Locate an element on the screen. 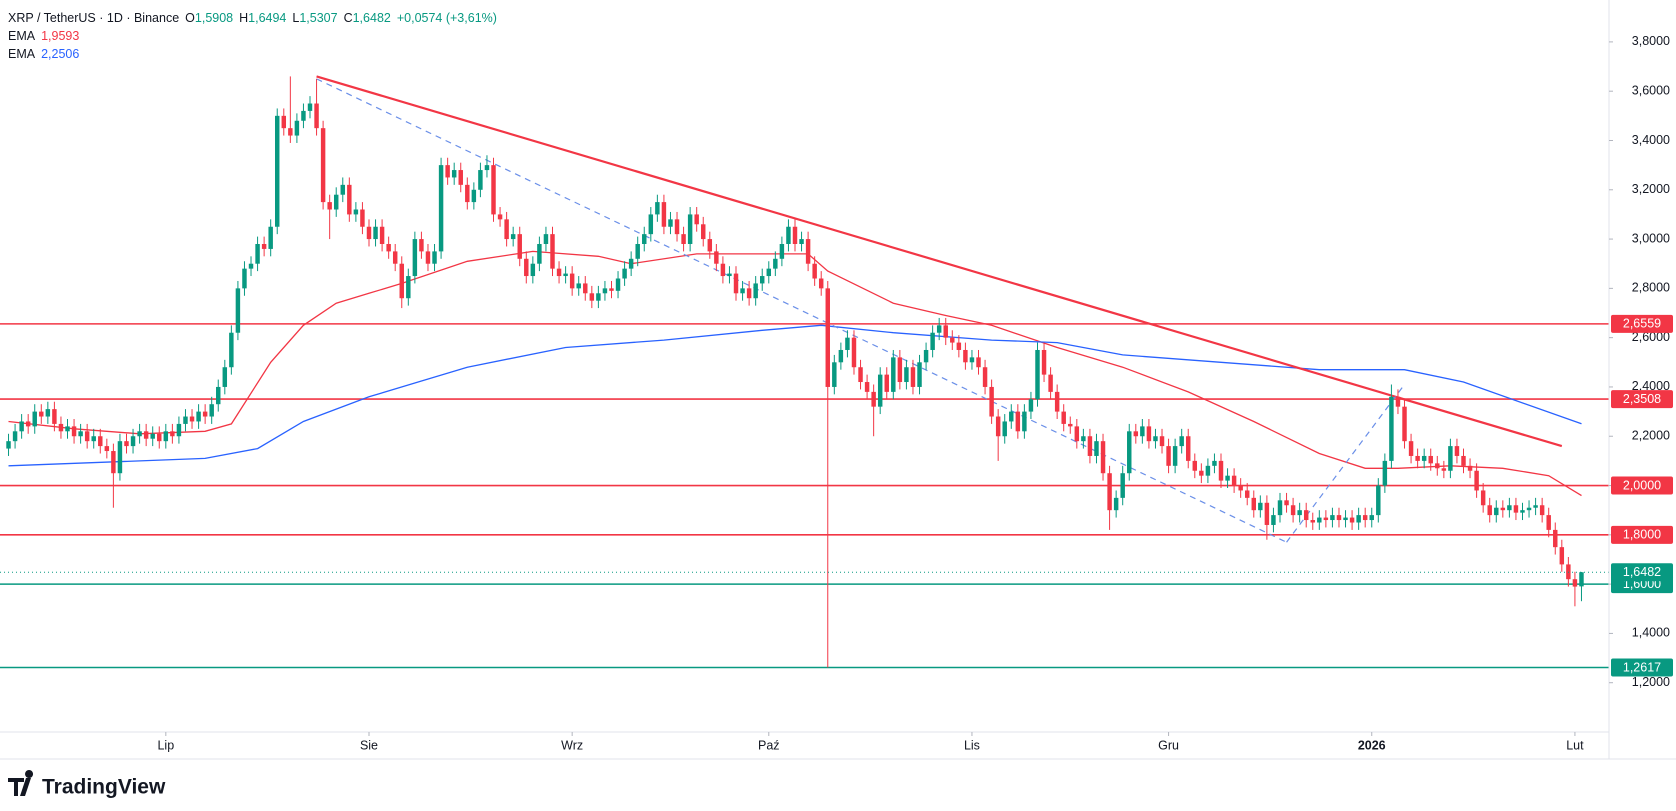  y-tick-label: 3,2000 is located at coordinates (1651, 189).